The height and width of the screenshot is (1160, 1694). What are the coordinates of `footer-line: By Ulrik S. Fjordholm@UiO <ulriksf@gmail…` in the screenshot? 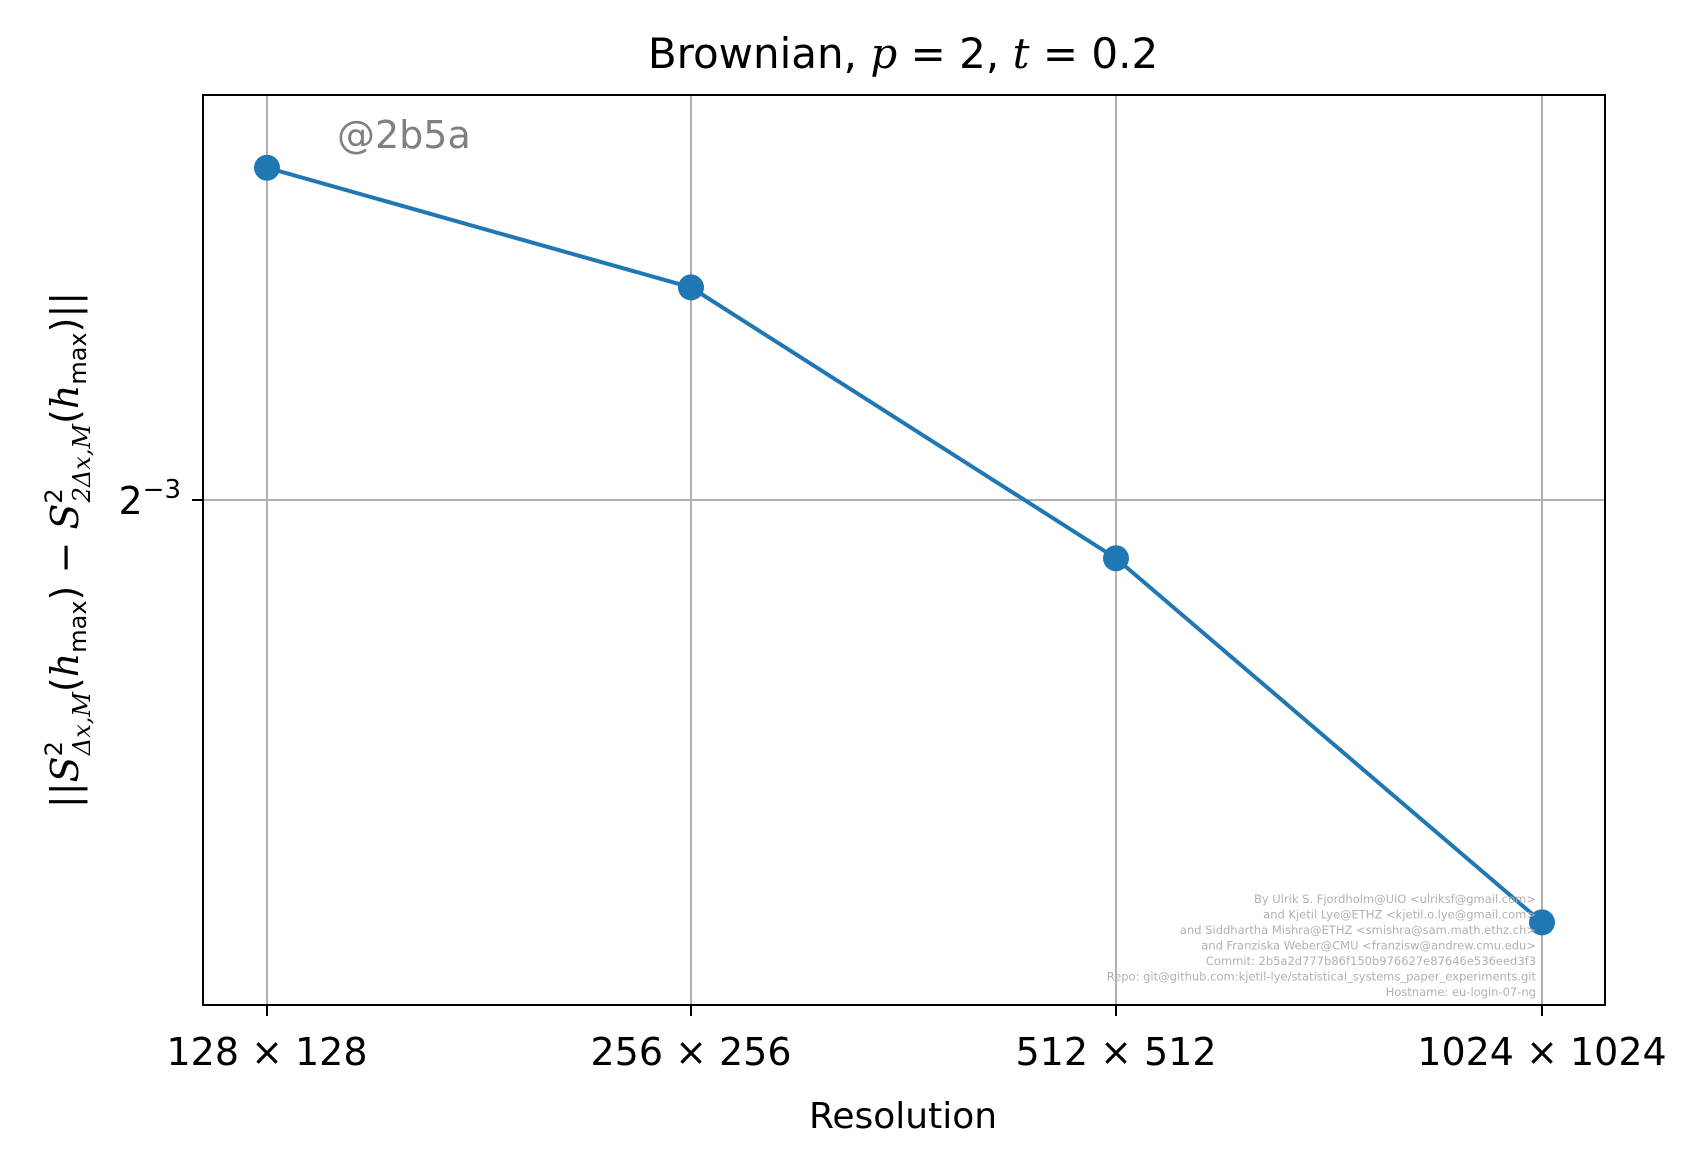 It's located at (1395, 899).